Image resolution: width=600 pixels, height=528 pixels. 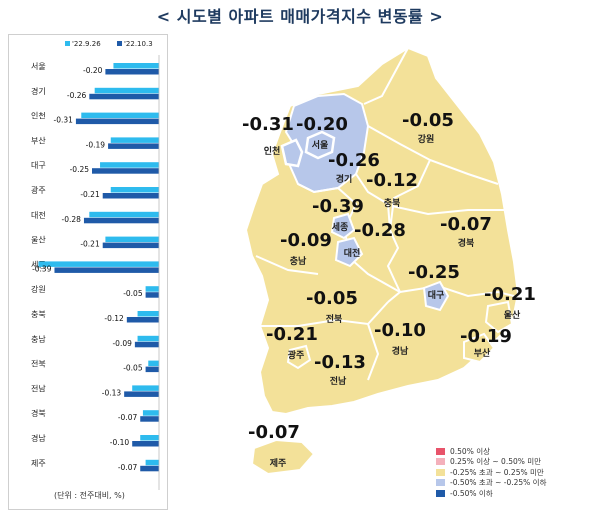 I want to click on map-name-경북: 경북, so click(x=466, y=243).